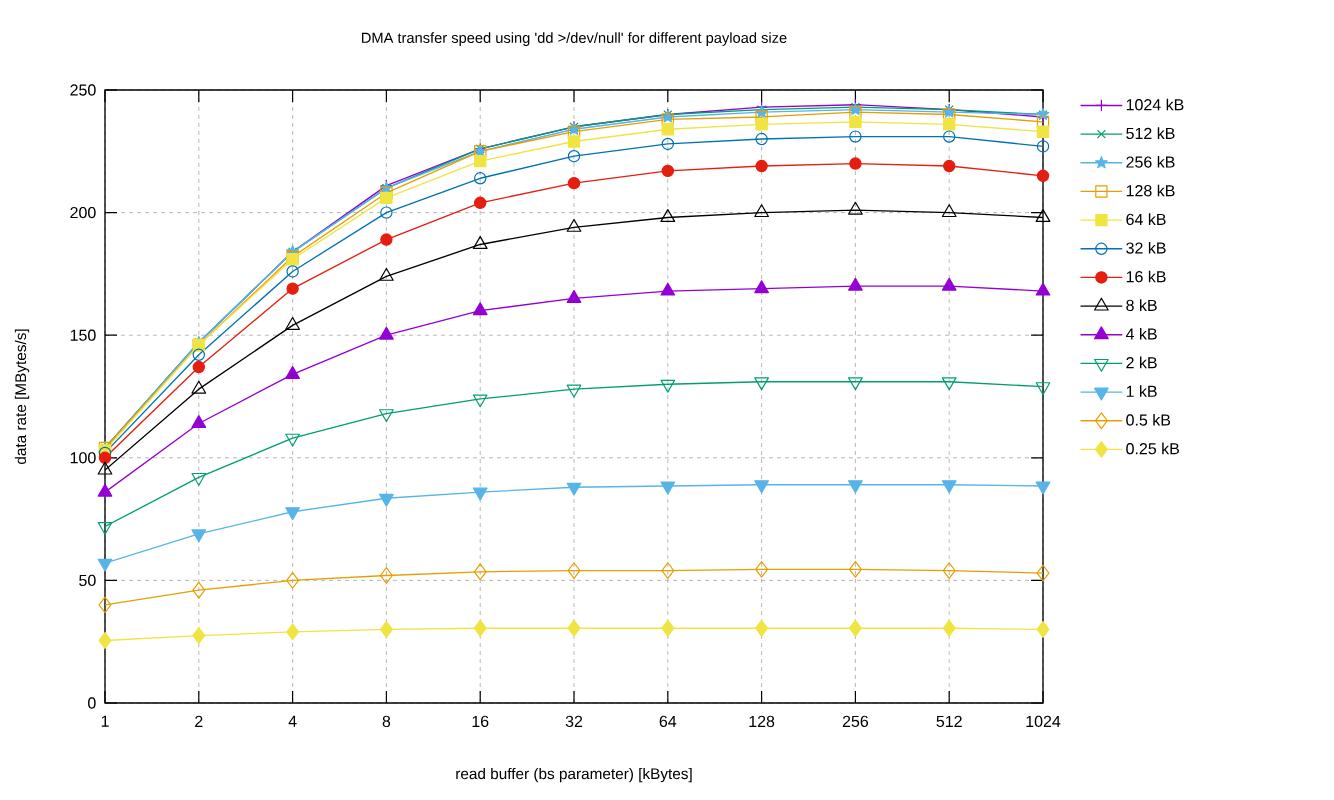  Describe the element at coordinates (292, 721) in the screenshot. I see `x-tick-label: 4` at that location.